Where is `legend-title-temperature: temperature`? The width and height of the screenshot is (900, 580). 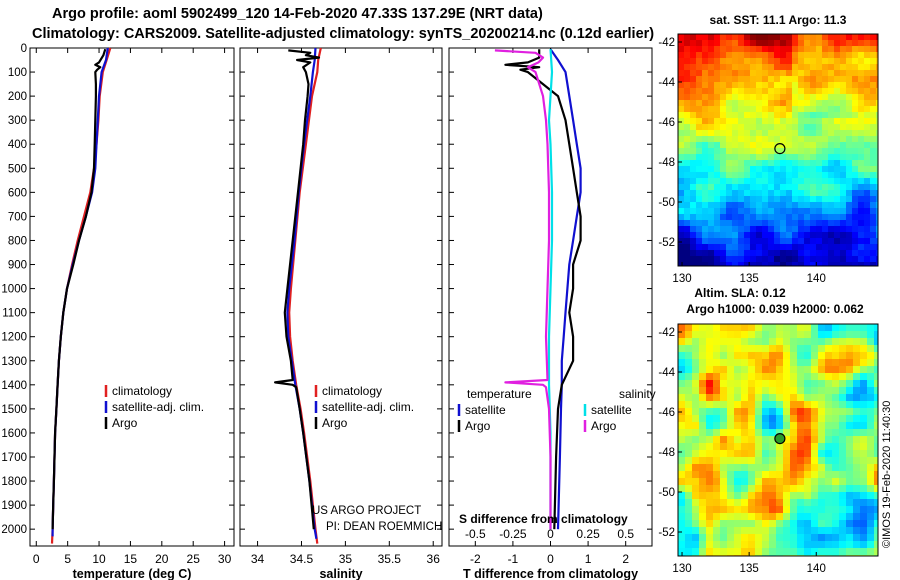
legend-title-temperature: temperature is located at coordinates (499, 394).